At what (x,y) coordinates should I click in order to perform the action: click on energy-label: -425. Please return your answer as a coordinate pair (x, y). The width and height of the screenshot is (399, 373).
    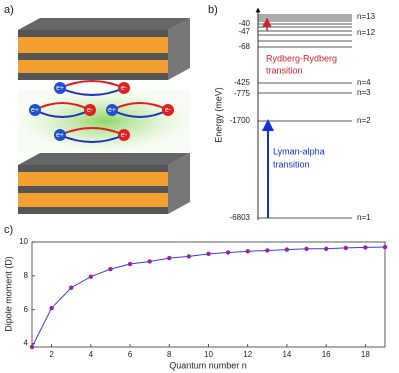
    Looking at the image, I should click on (242, 82).